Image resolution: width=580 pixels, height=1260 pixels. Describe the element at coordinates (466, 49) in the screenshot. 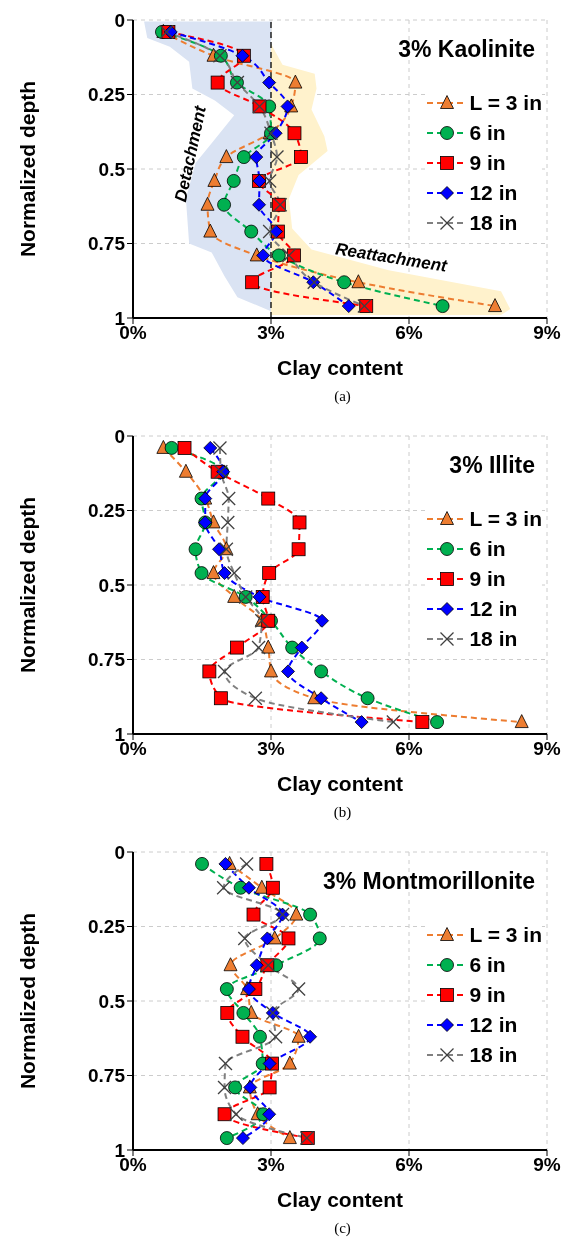

I see `text: 3% Kaolinite` at that location.